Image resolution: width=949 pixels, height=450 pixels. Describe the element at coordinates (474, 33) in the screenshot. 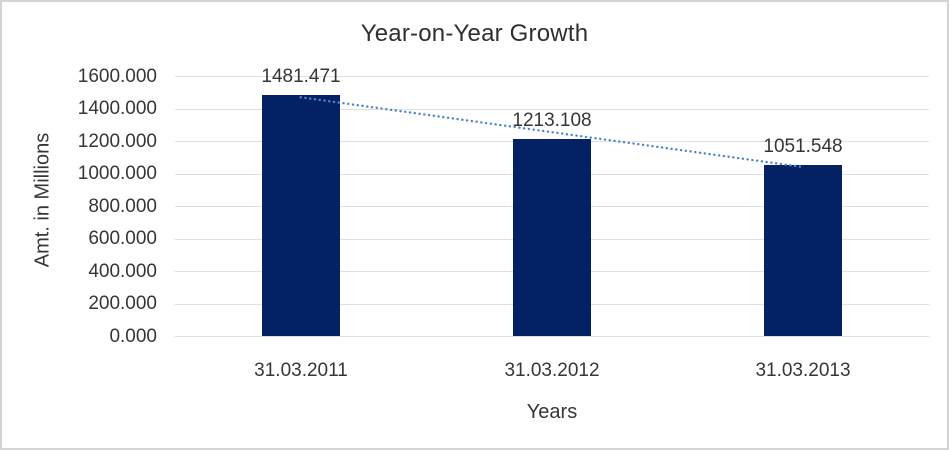

I see `chart-title: Year-on-Year Growth` at that location.